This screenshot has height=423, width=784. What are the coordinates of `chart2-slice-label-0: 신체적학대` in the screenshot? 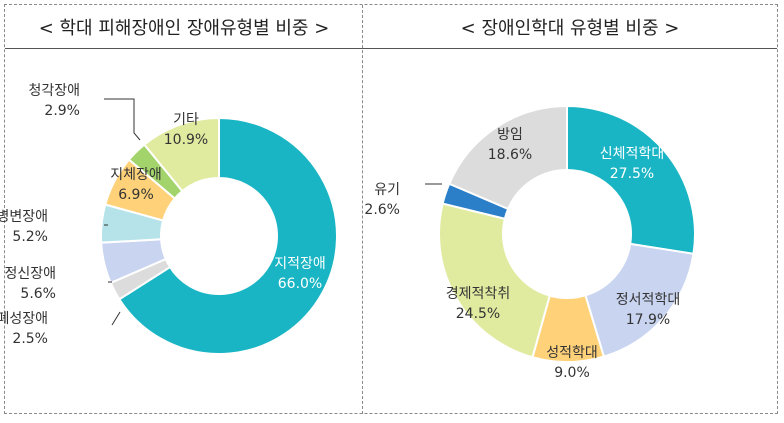 It's located at (632, 154).